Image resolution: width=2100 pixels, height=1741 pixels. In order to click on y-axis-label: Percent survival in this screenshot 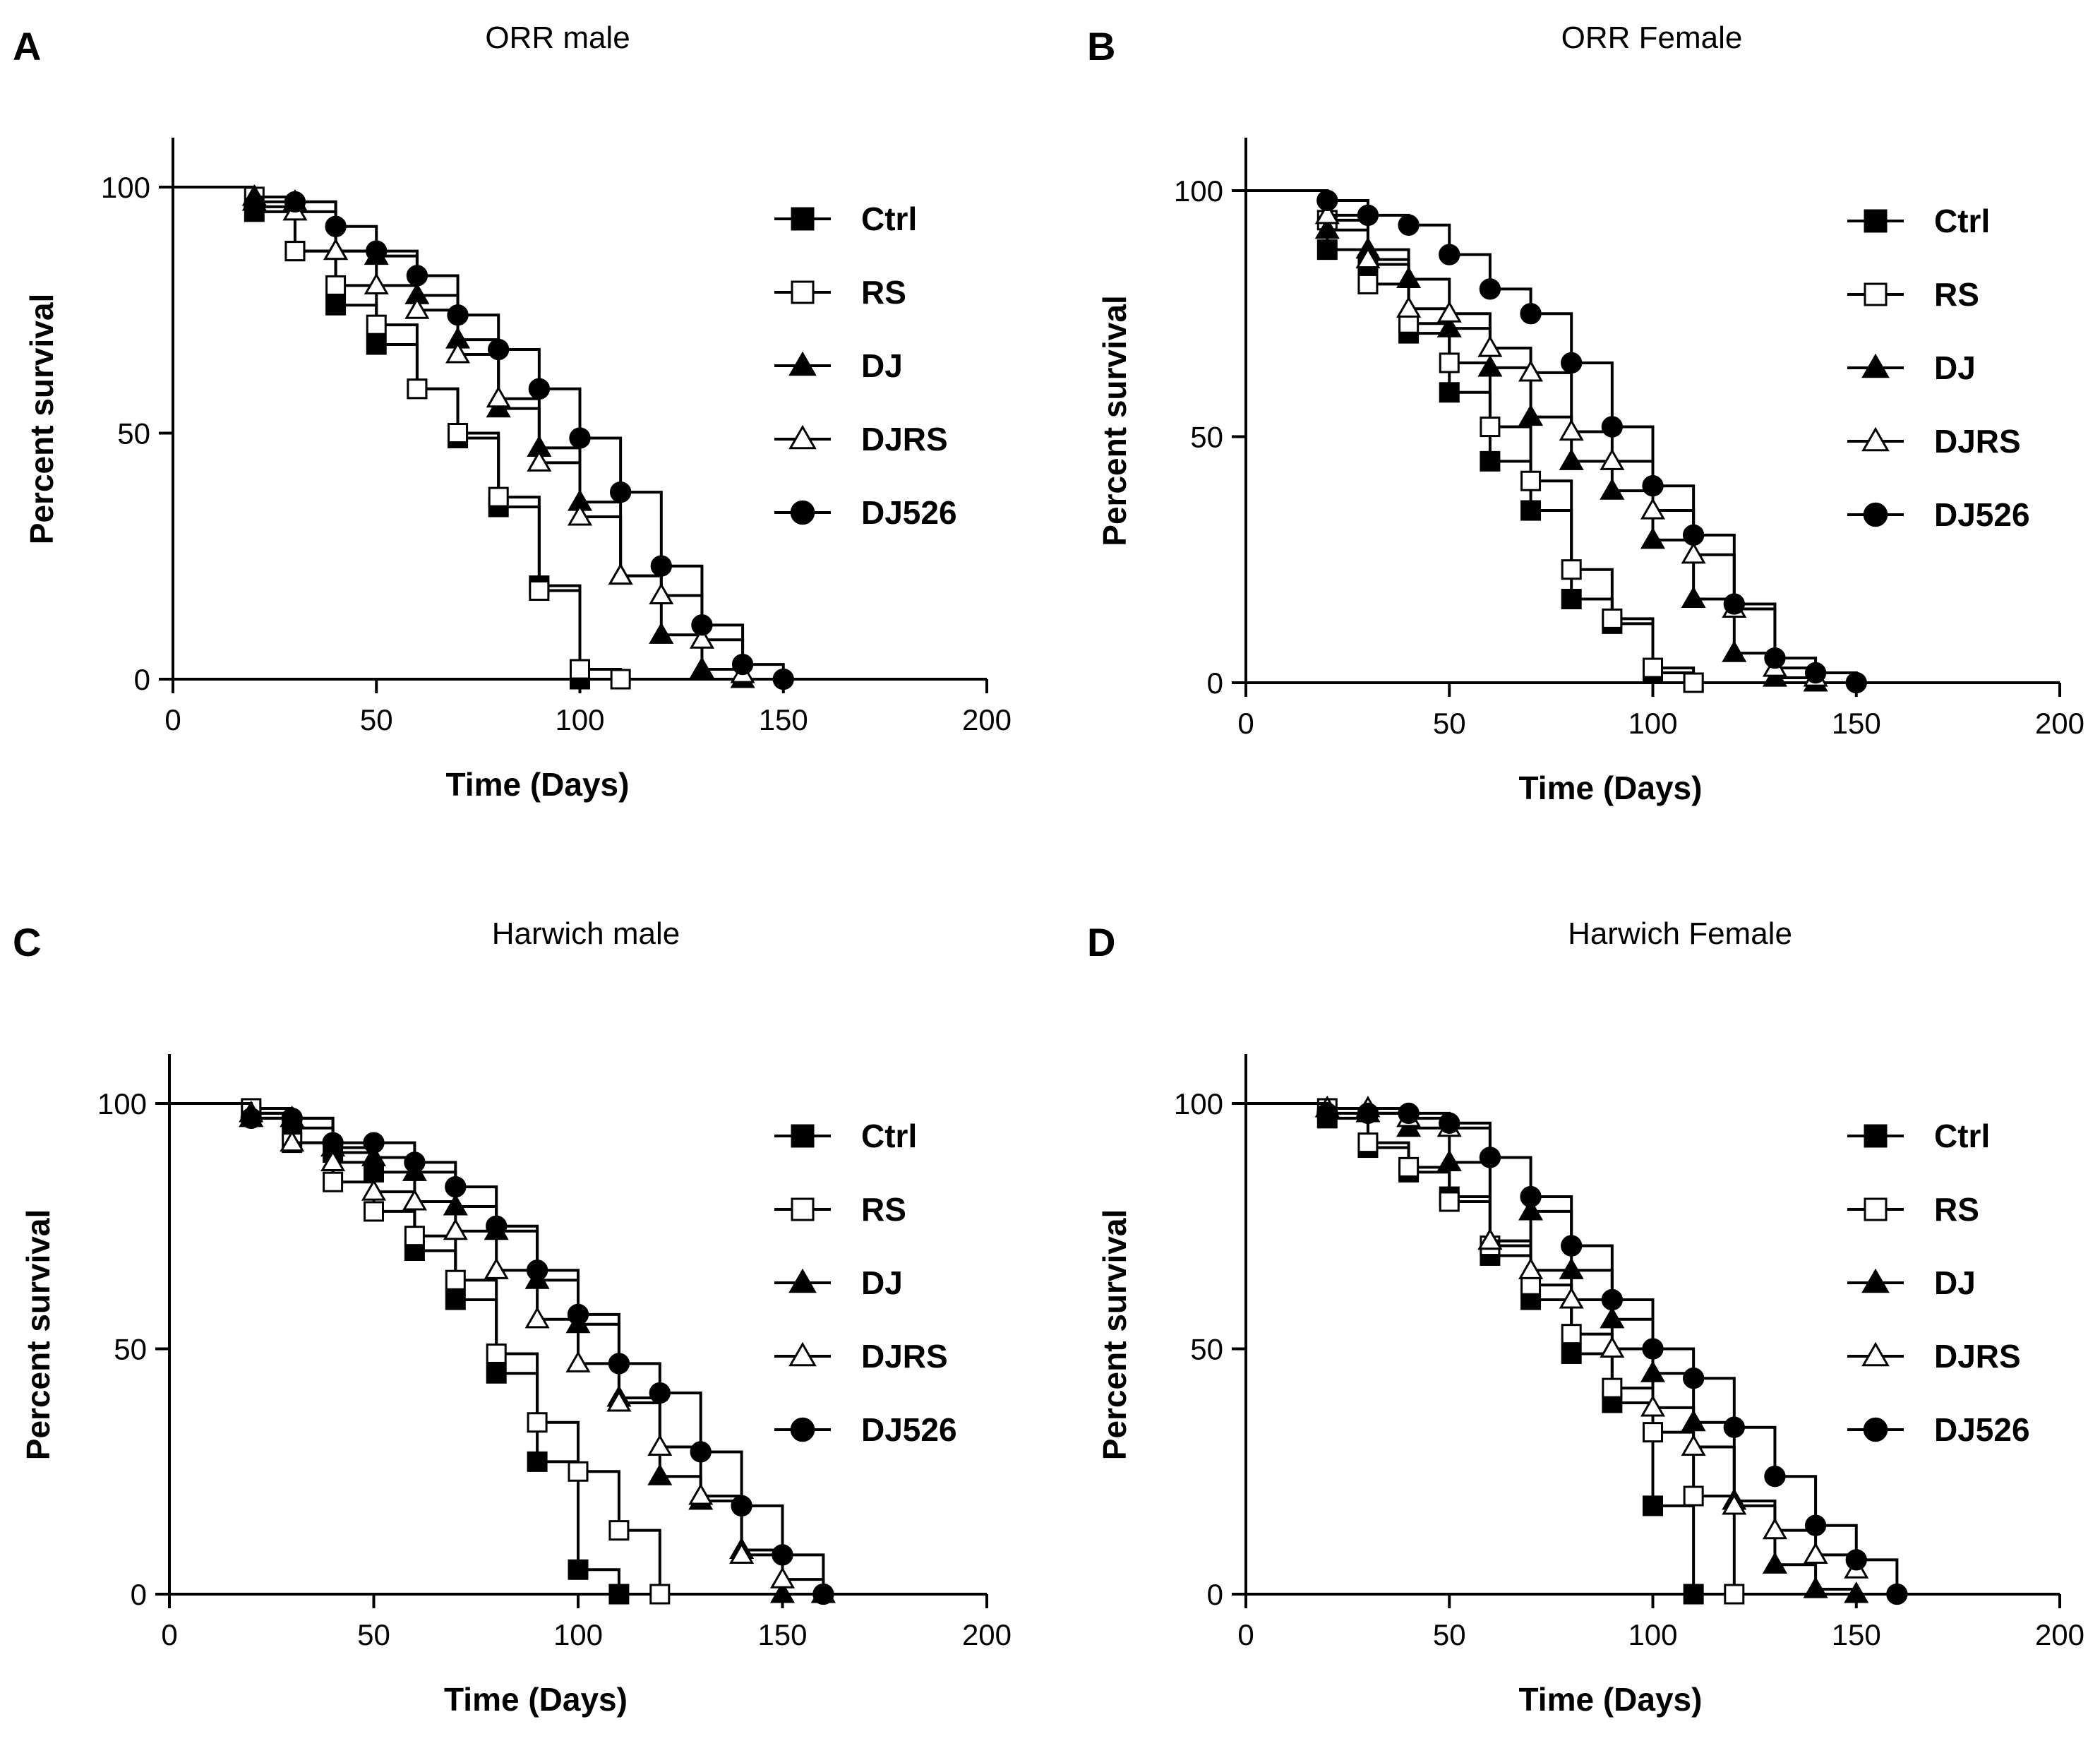, I will do `click(1114, 420)`.